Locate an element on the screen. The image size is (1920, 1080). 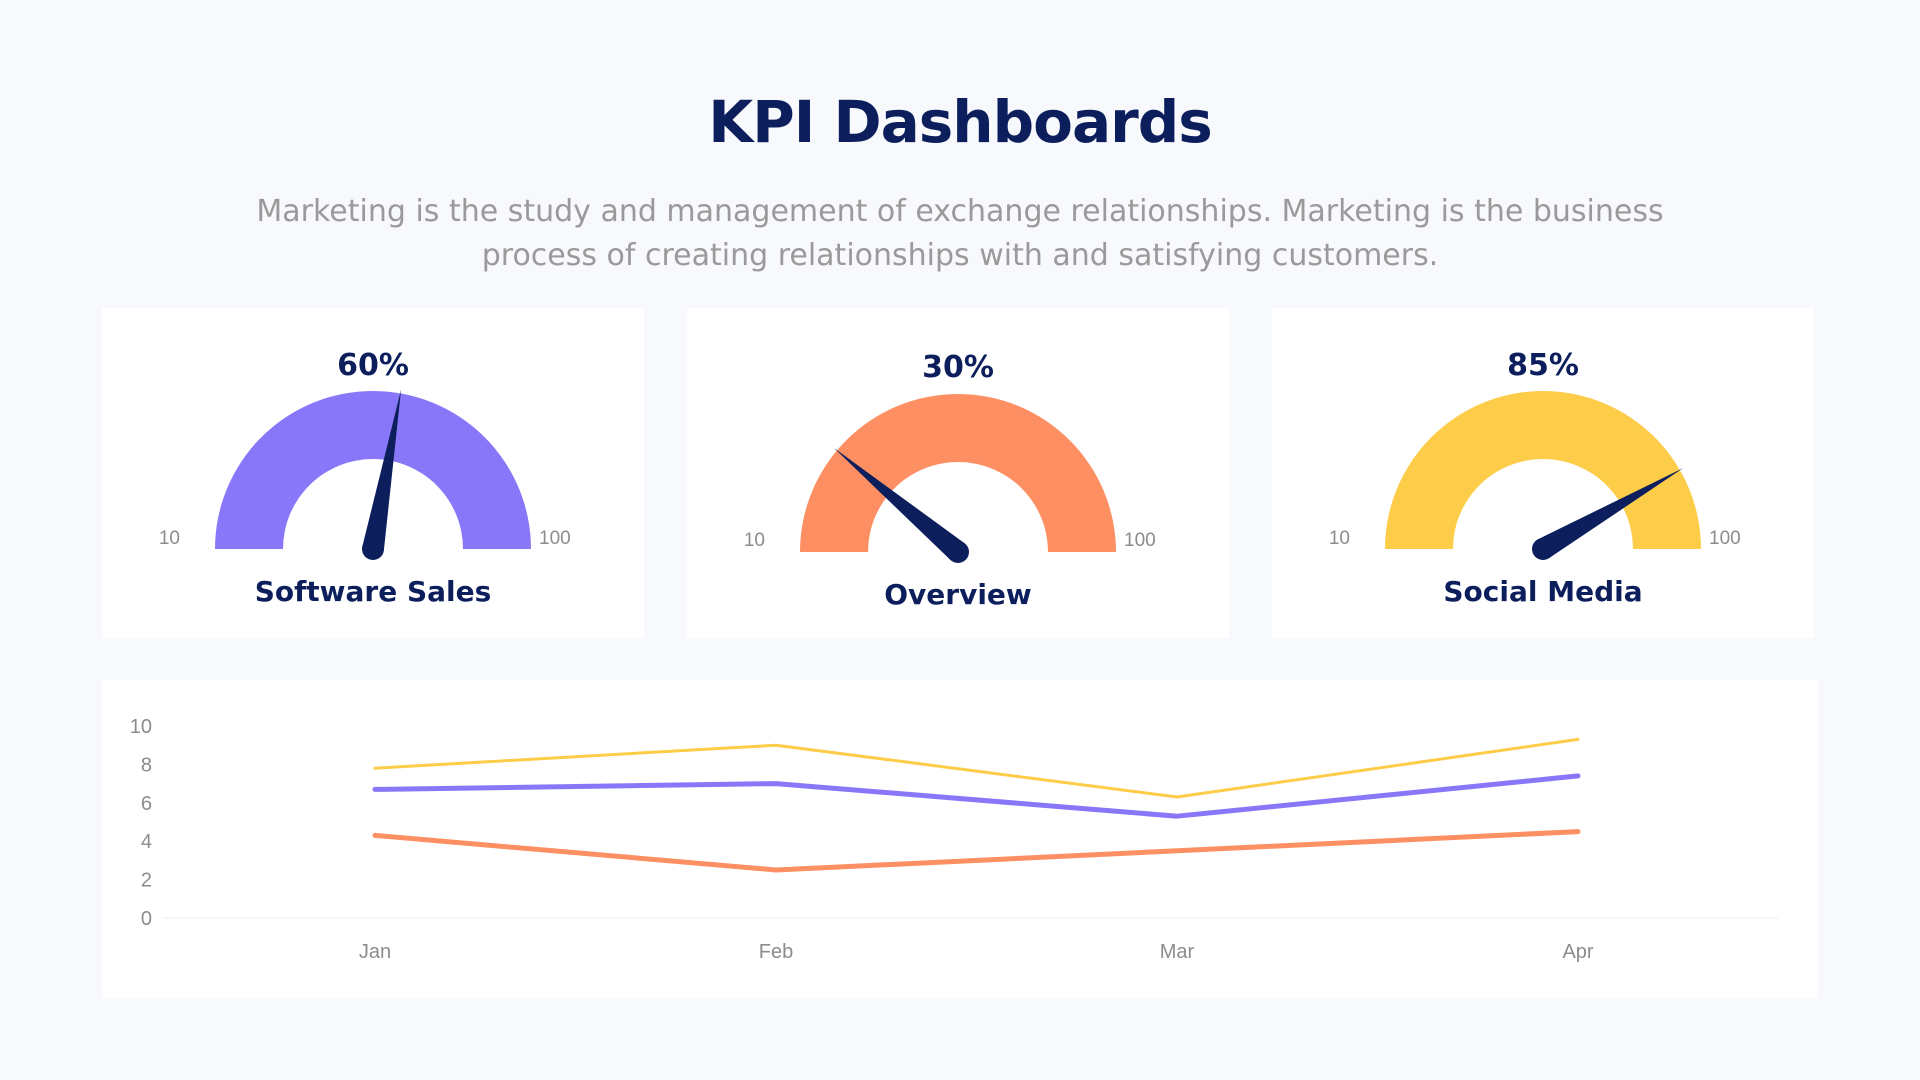
gauge-chart: 60% 10 100 Software Sales is located at coordinates (365, 478).